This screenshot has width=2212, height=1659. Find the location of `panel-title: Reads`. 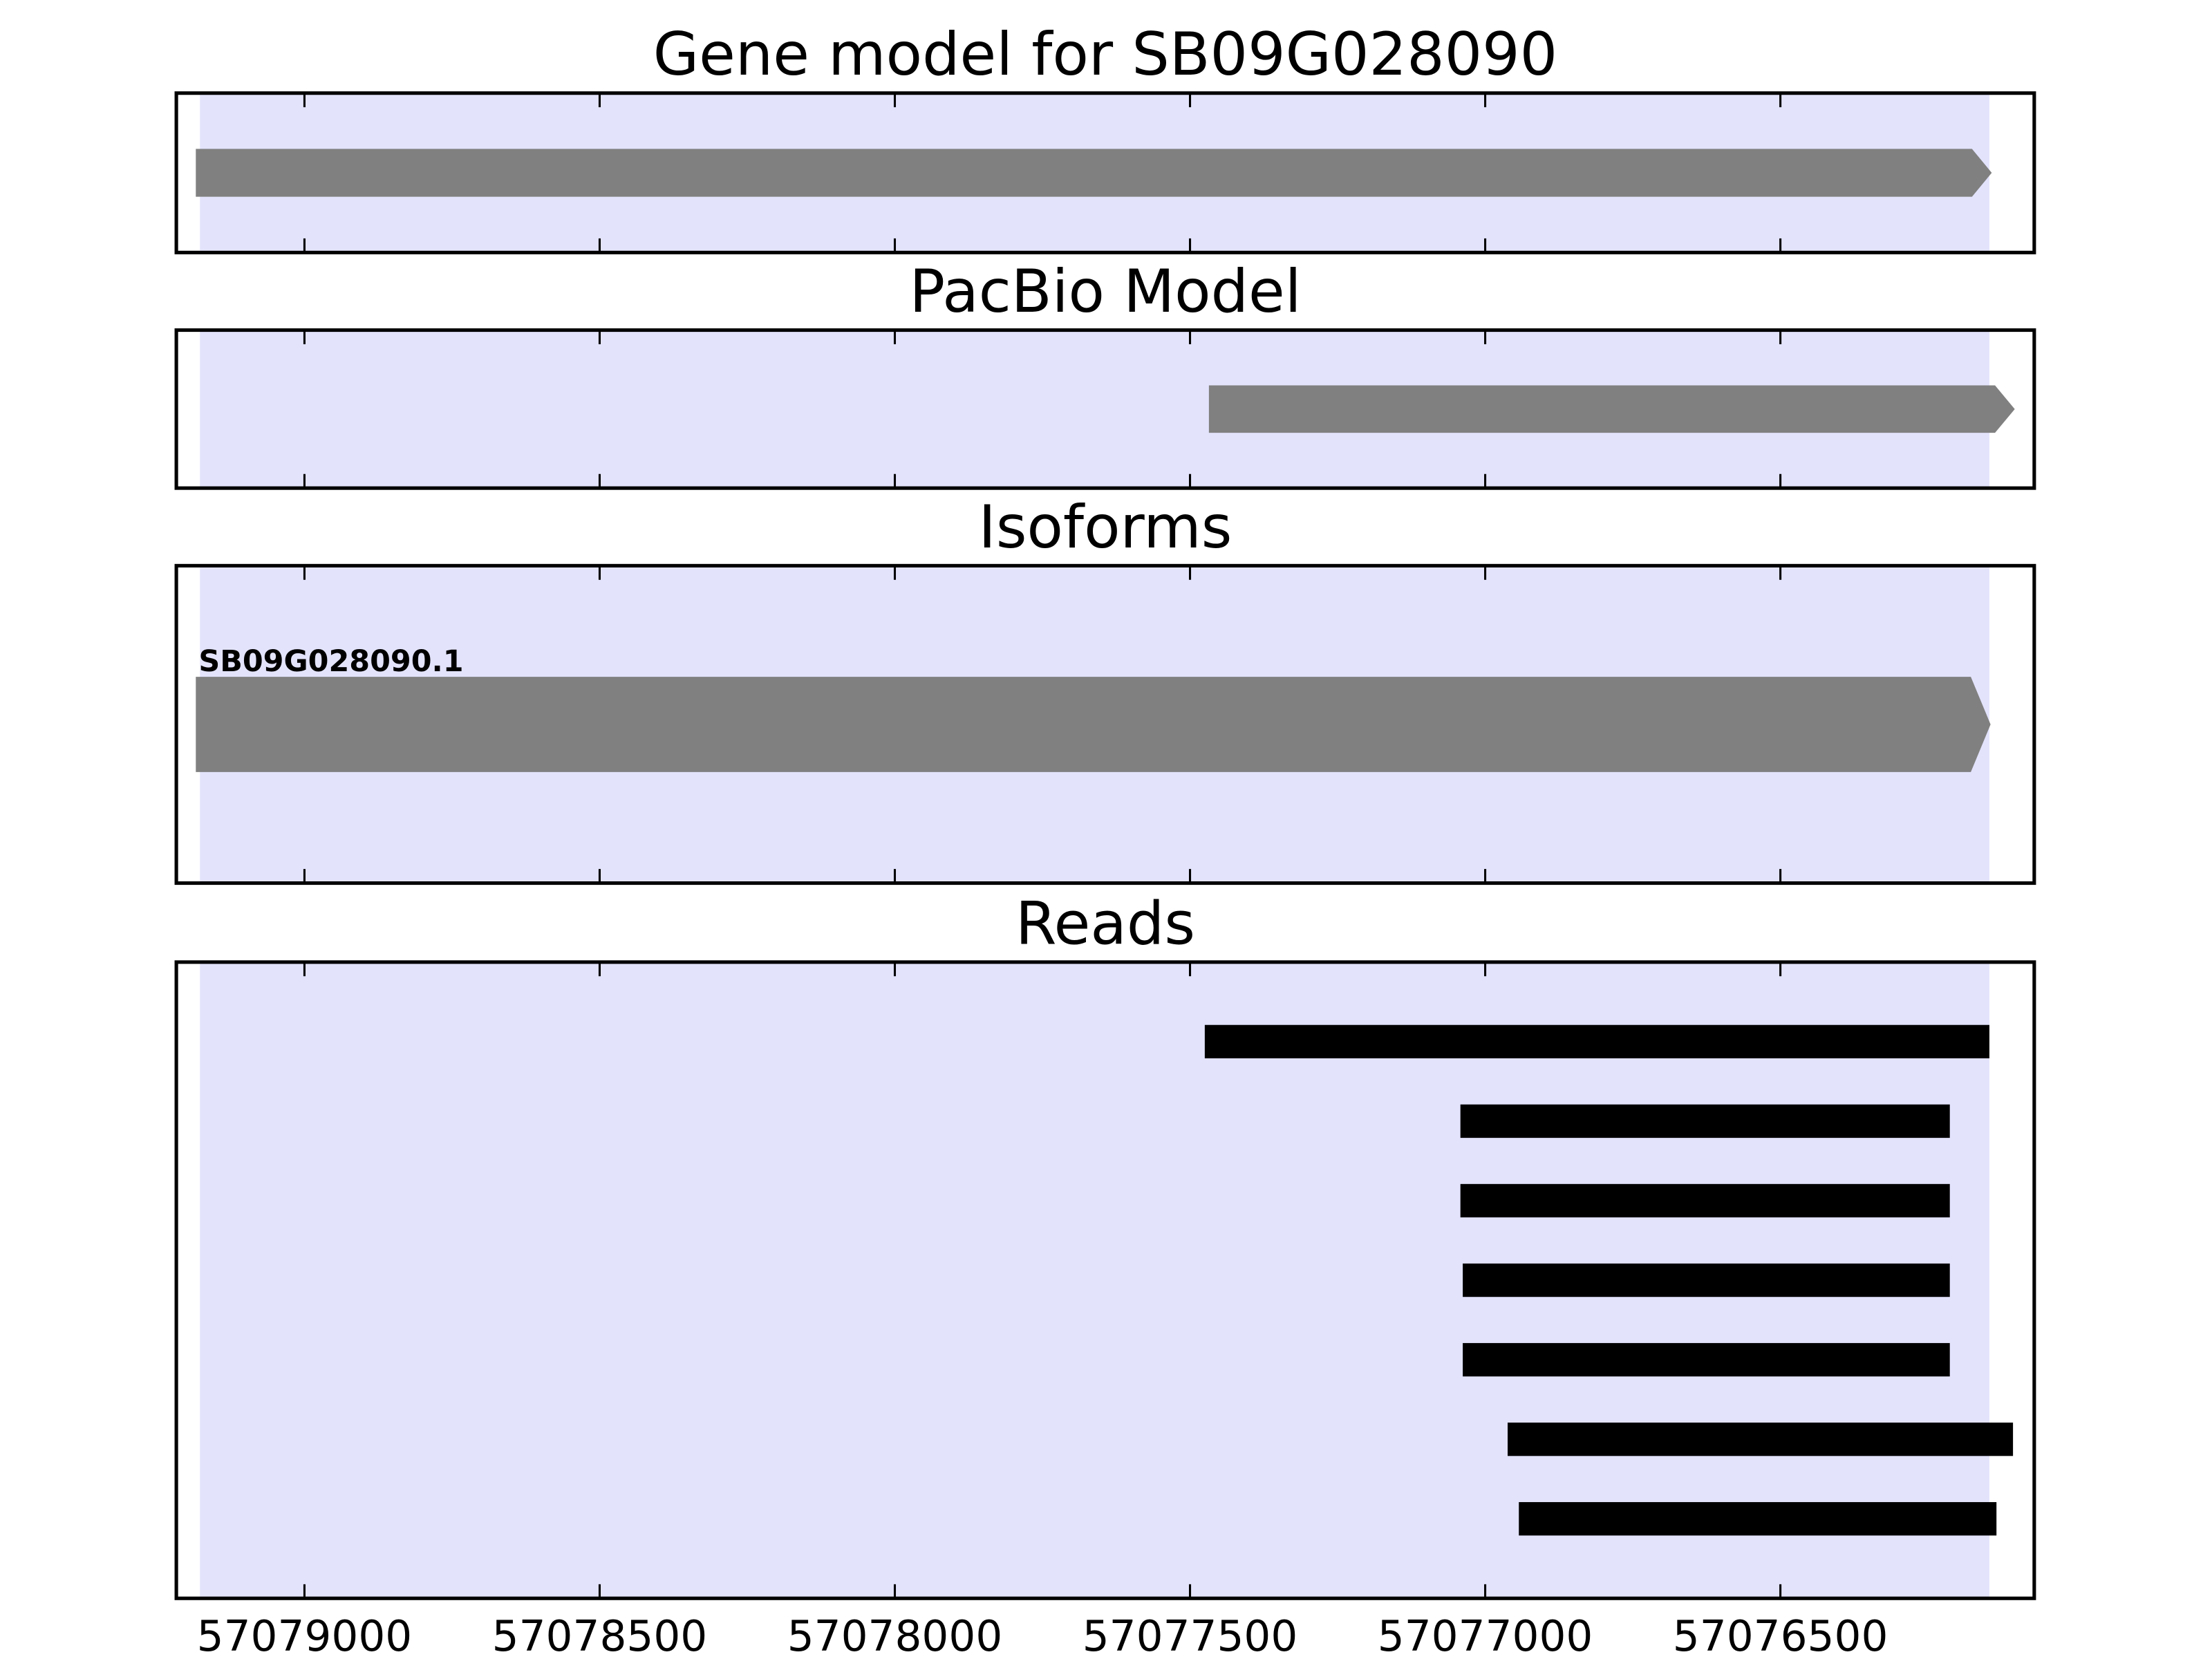

panel-title: Reads is located at coordinates (1105, 924).